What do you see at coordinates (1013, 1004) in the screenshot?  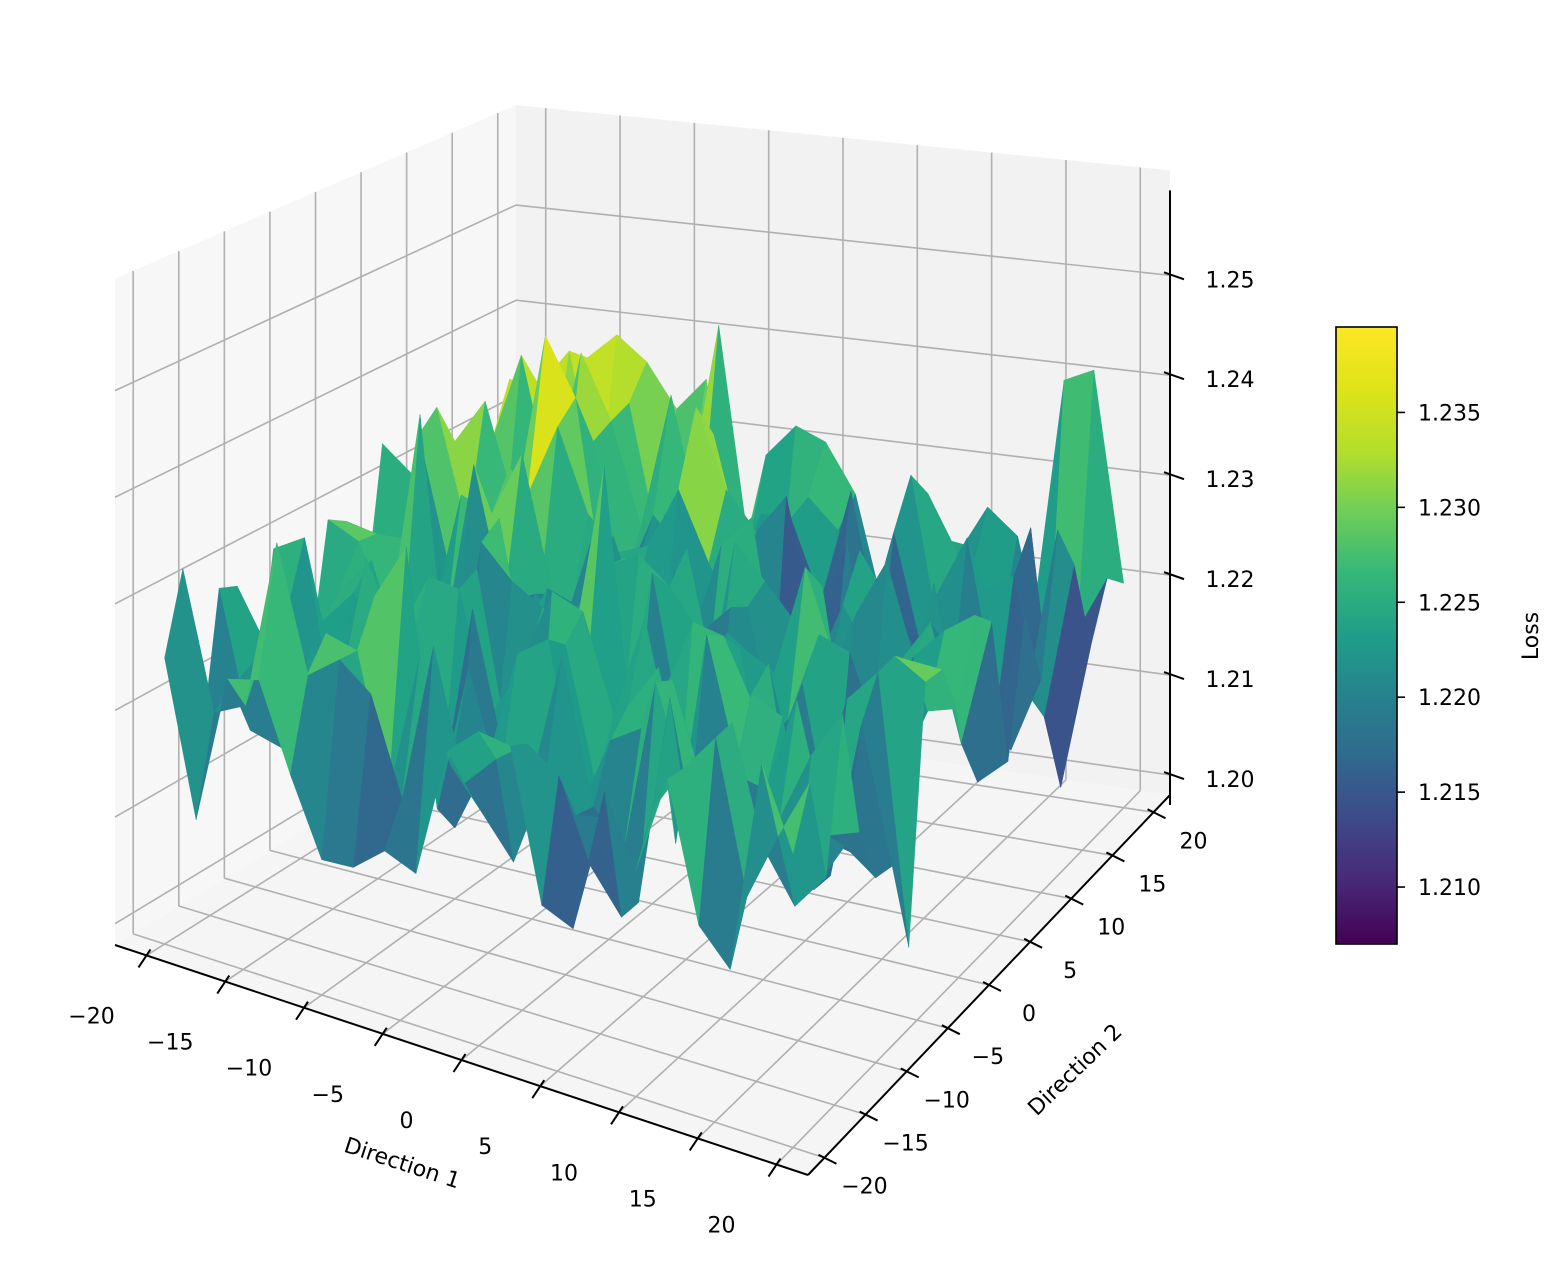 I see `y-axis-ticks: −20 −15 −10−5 0 5 10 15 20` at bounding box center [1013, 1004].